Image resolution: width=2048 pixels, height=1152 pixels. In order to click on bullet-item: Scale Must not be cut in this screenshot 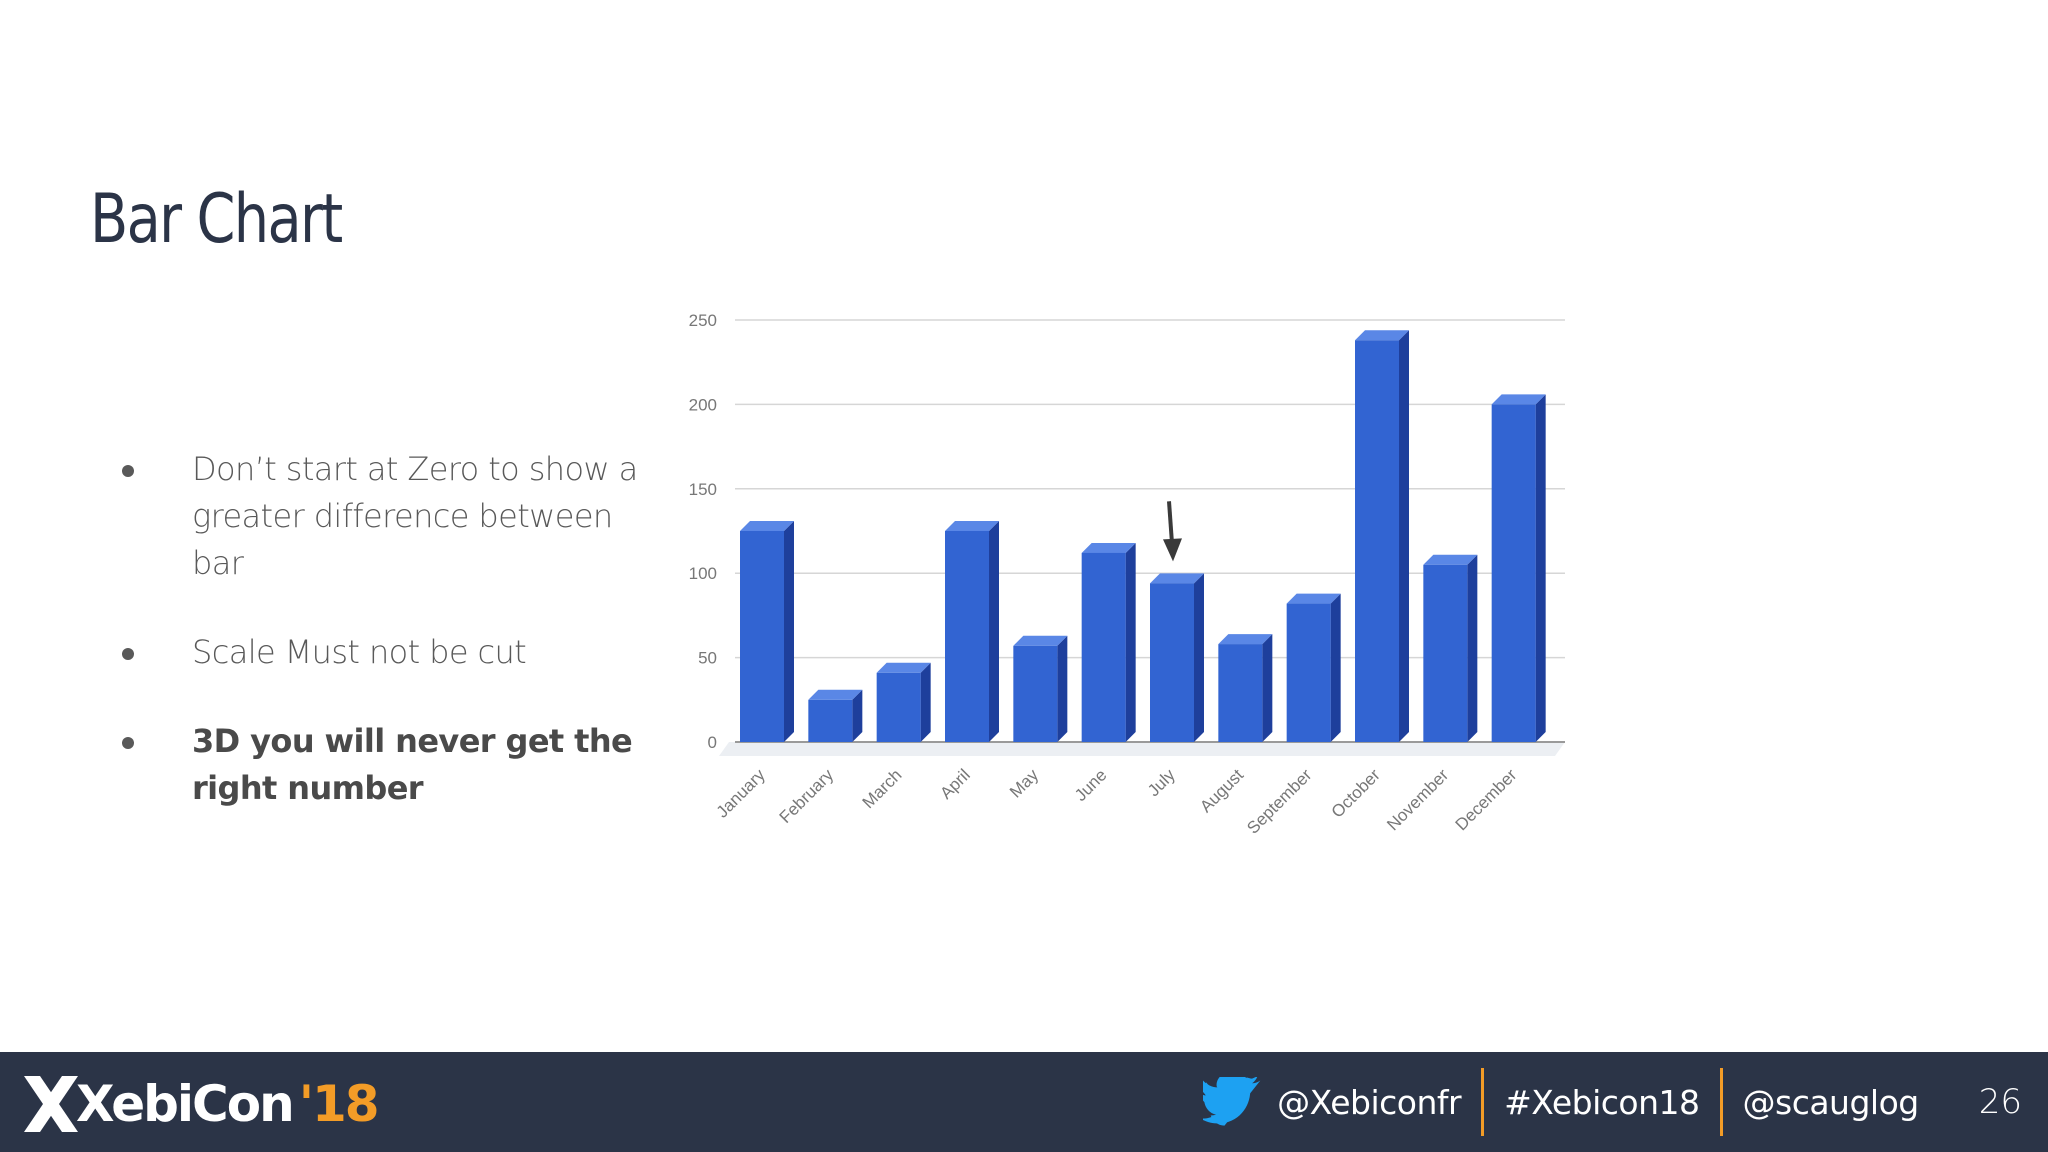, I will do `click(388, 652)`.